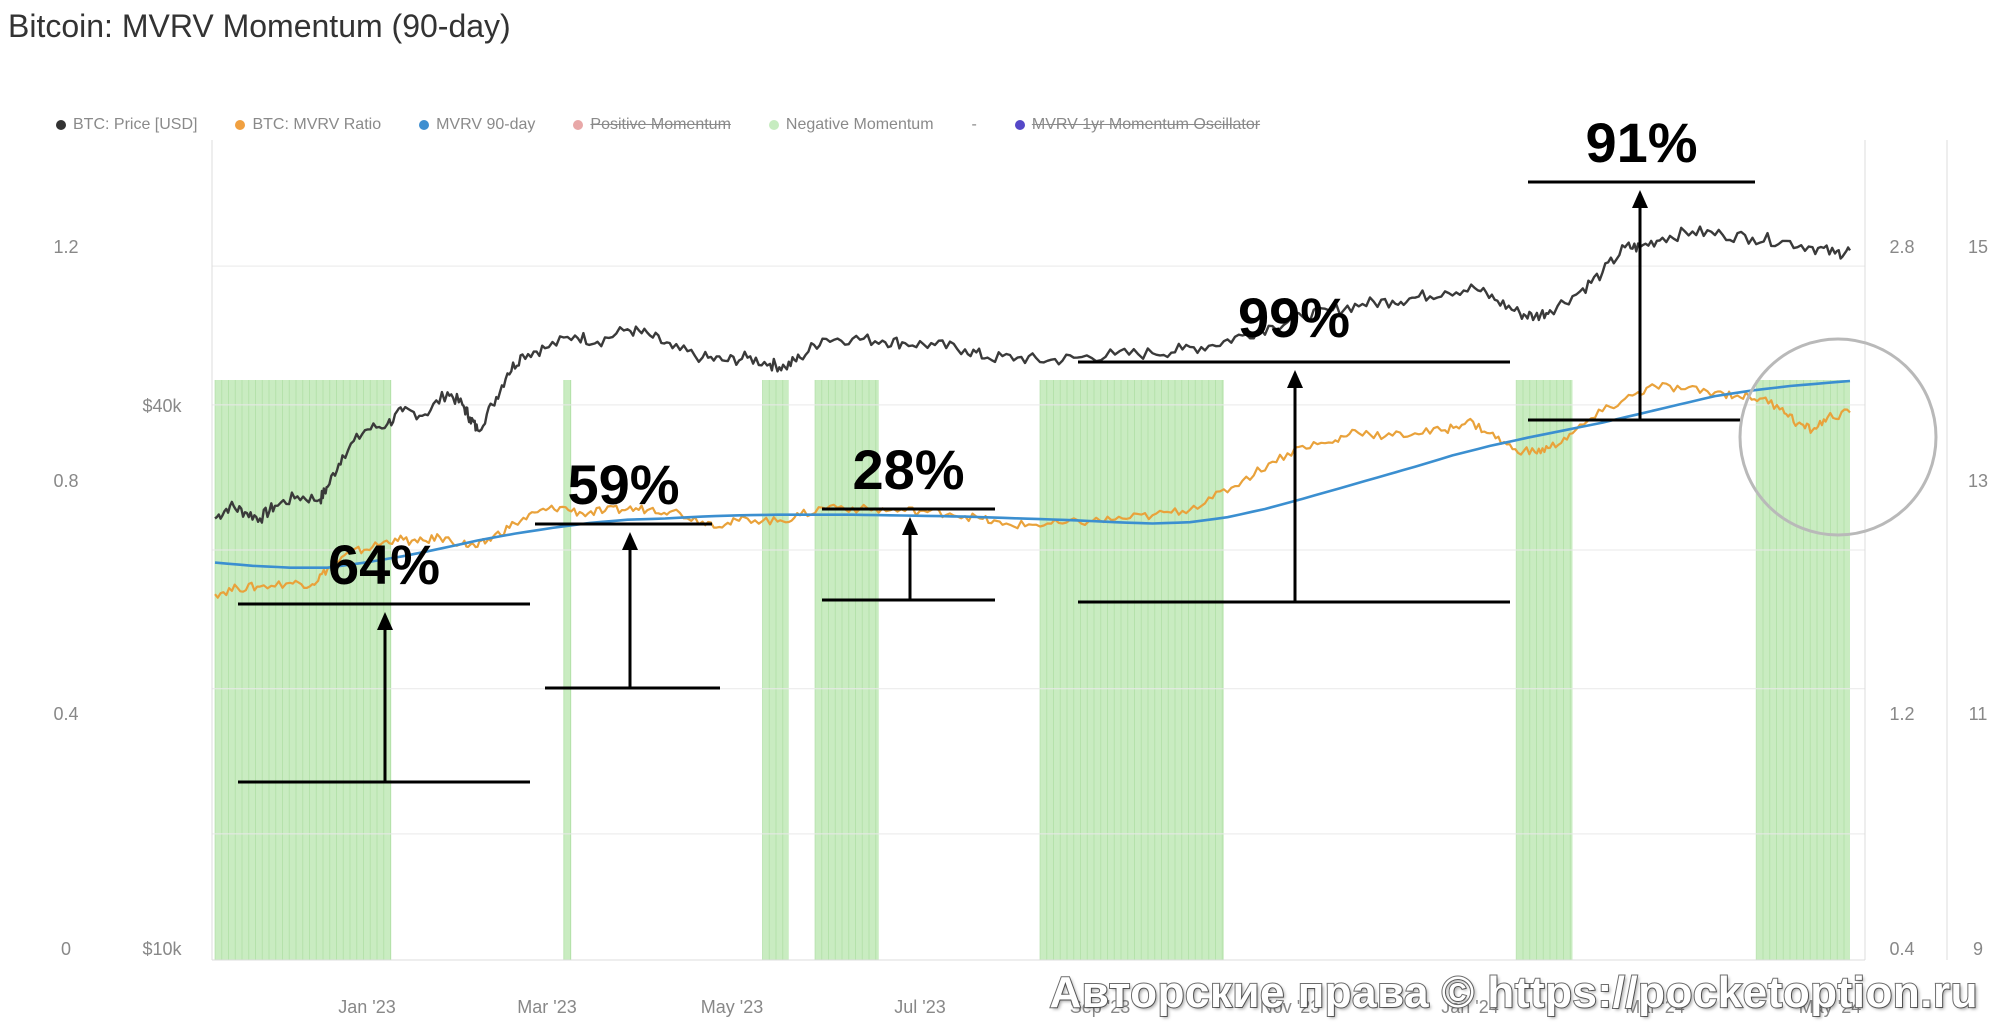 The width and height of the screenshot is (2000, 1024). I want to click on legend-item: MVRV 90-day, so click(477, 125).